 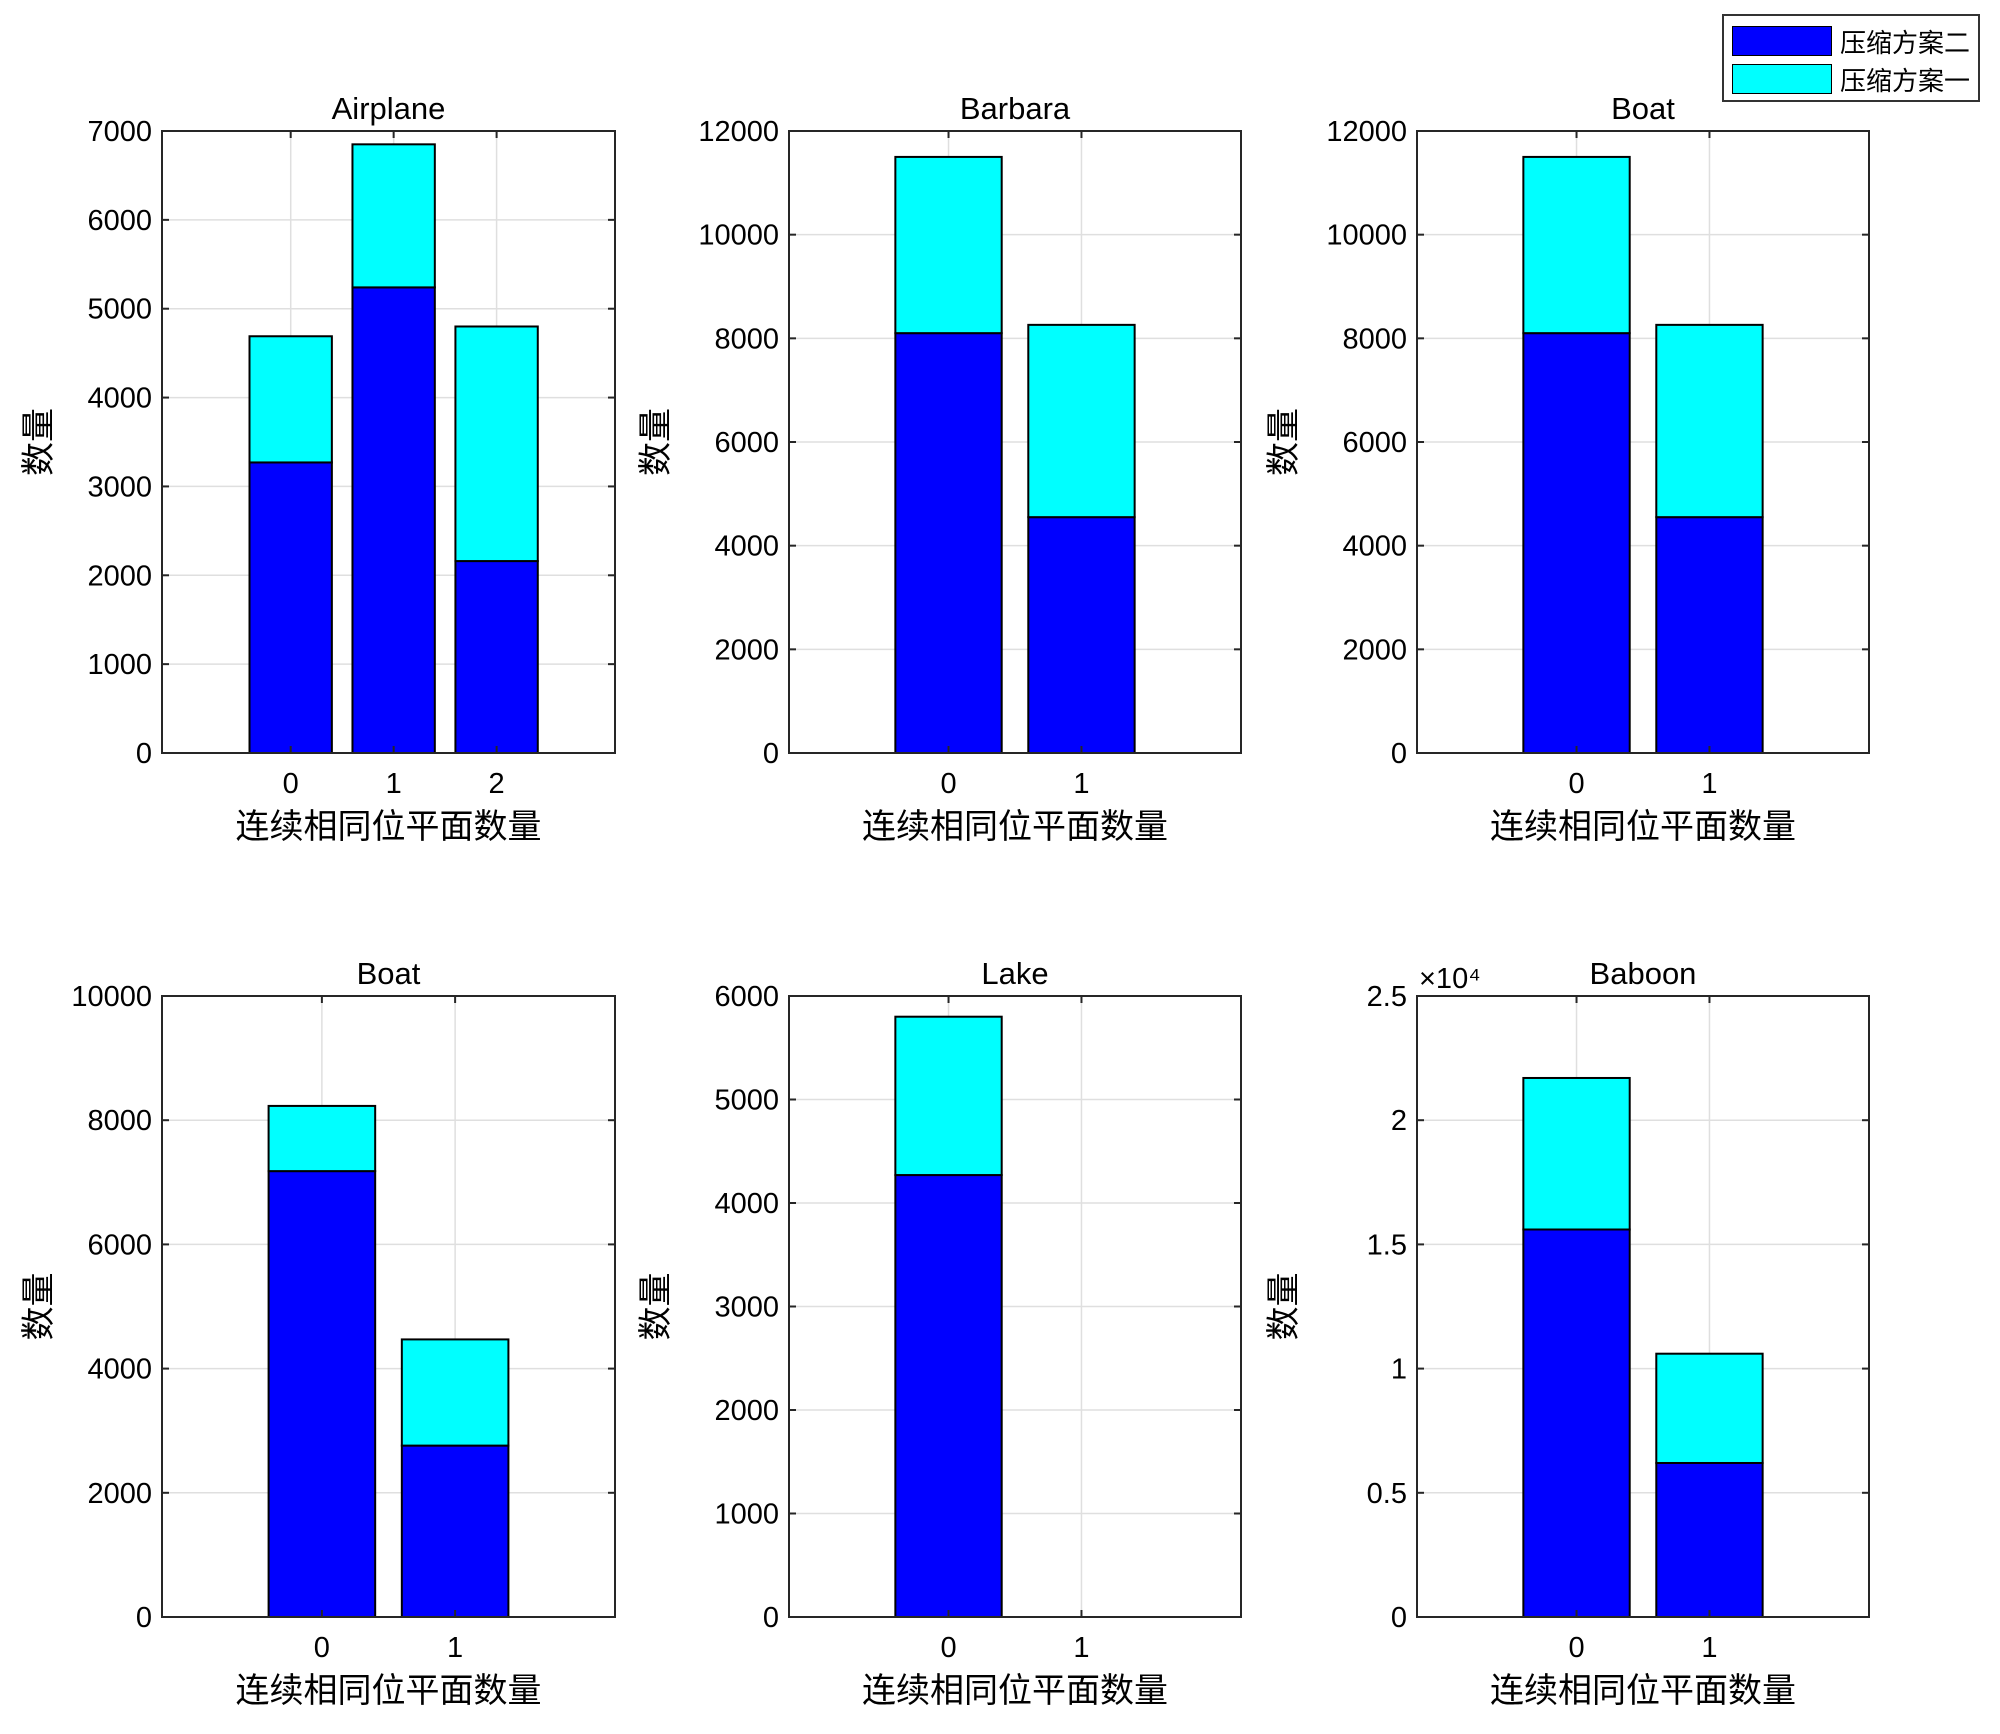 What do you see at coordinates (389, 108) in the screenshot?
I see `chart-title: Airplane` at bounding box center [389, 108].